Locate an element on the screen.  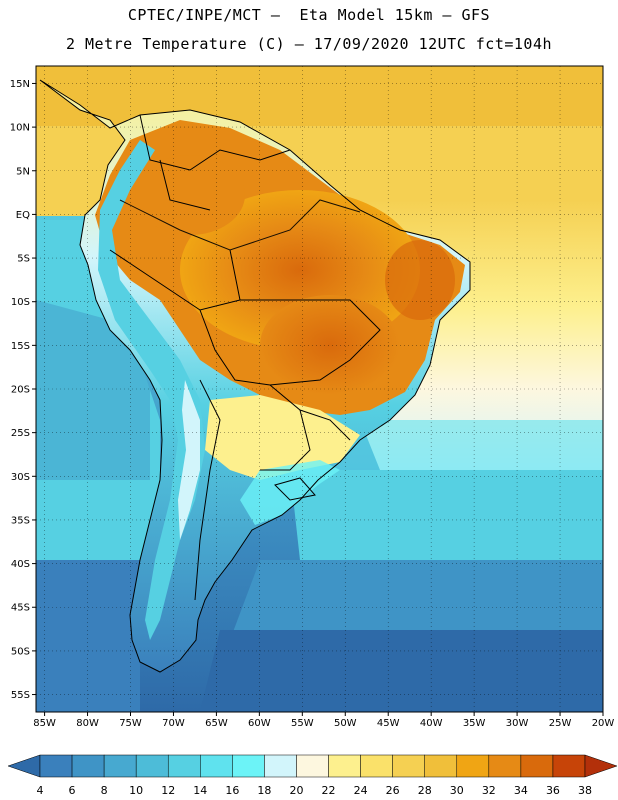
colorbar-label: 4 is located at coordinates (40, 790).